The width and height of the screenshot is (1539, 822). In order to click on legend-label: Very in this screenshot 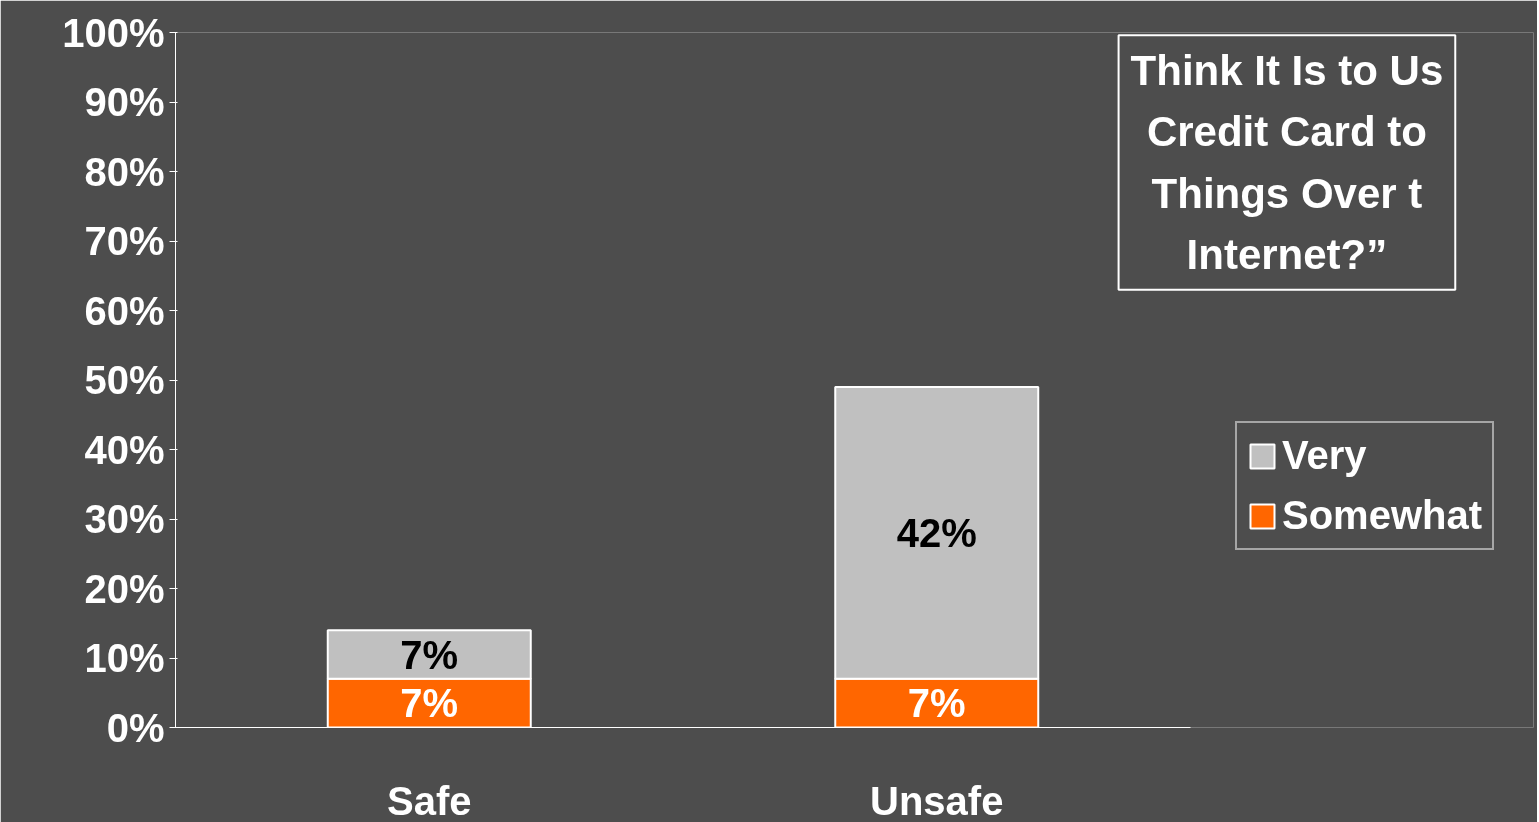, I will do `click(1324, 455)`.